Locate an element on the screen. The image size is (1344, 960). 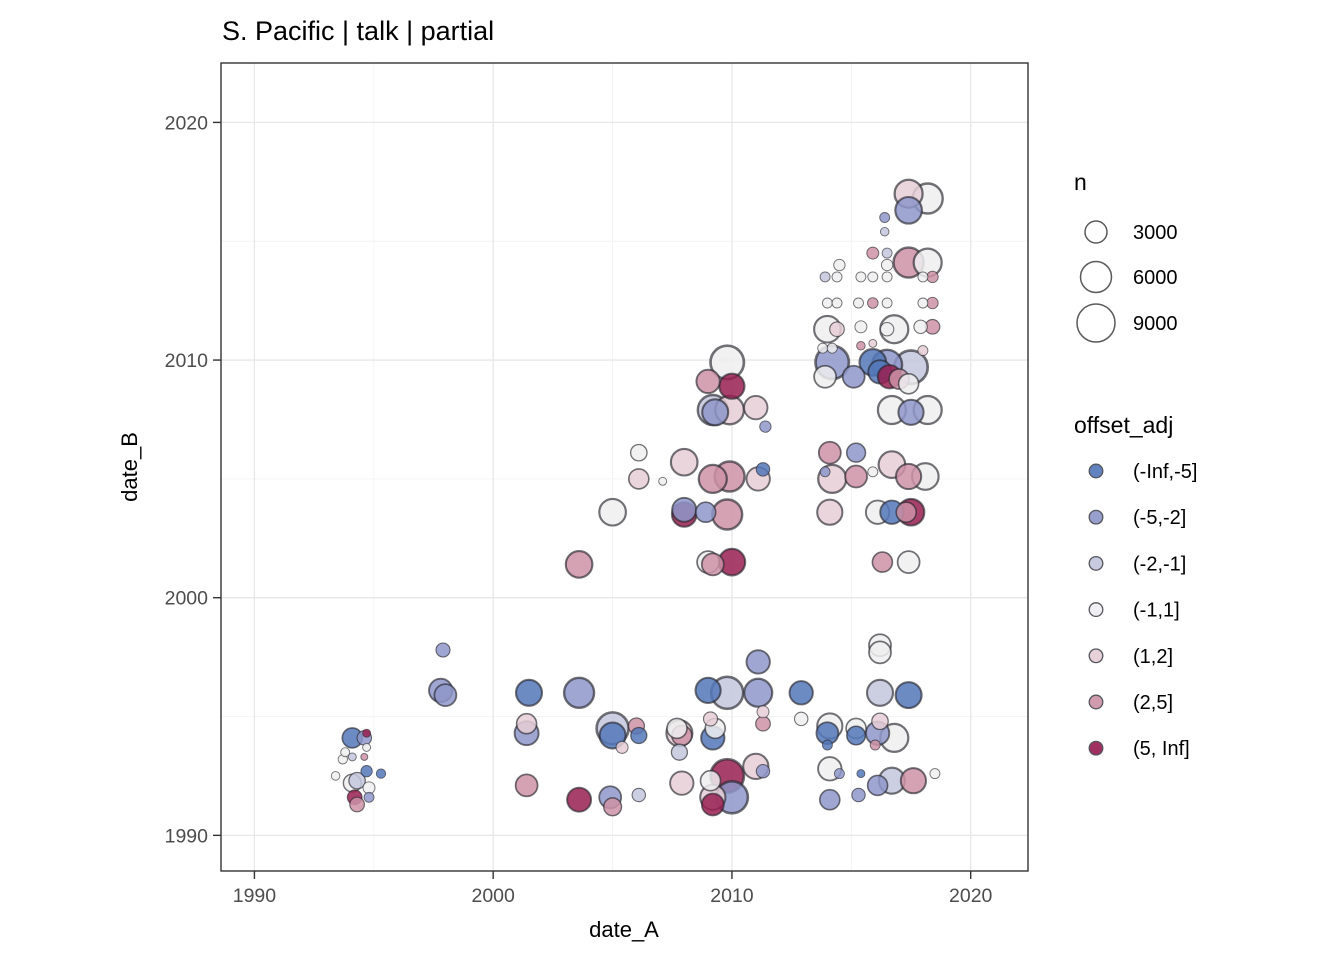
y-axis-tick-label: 2000 is located at coordinates (187, 599).